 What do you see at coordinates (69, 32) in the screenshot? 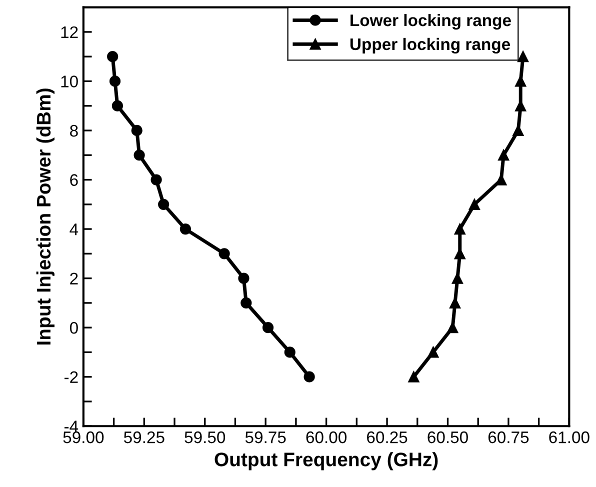
I see `y-tick-label: 12` at bounding box center [69, 32].